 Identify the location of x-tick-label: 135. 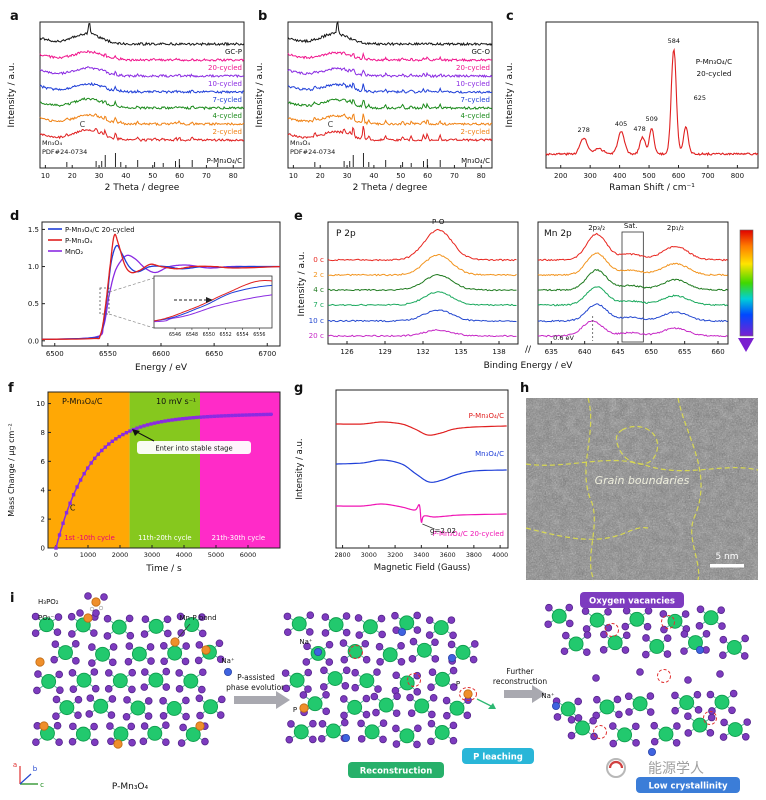
(460, 352).